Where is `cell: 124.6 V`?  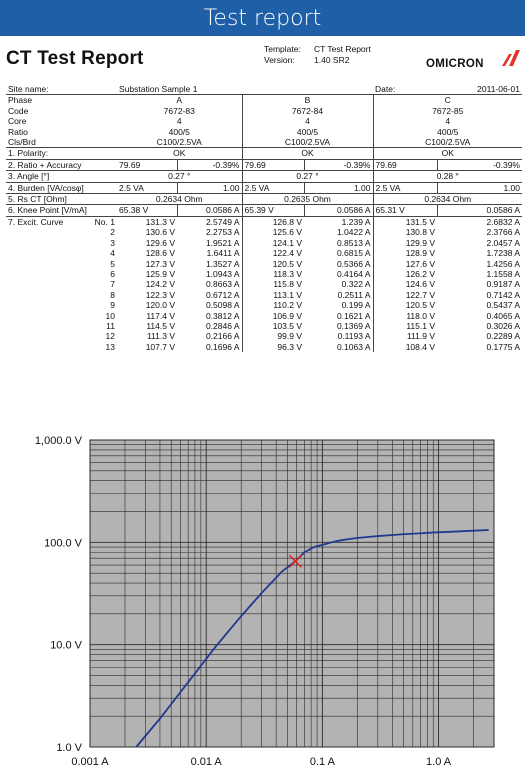
cell: 124.6 V is located at coordinates (404, 284).